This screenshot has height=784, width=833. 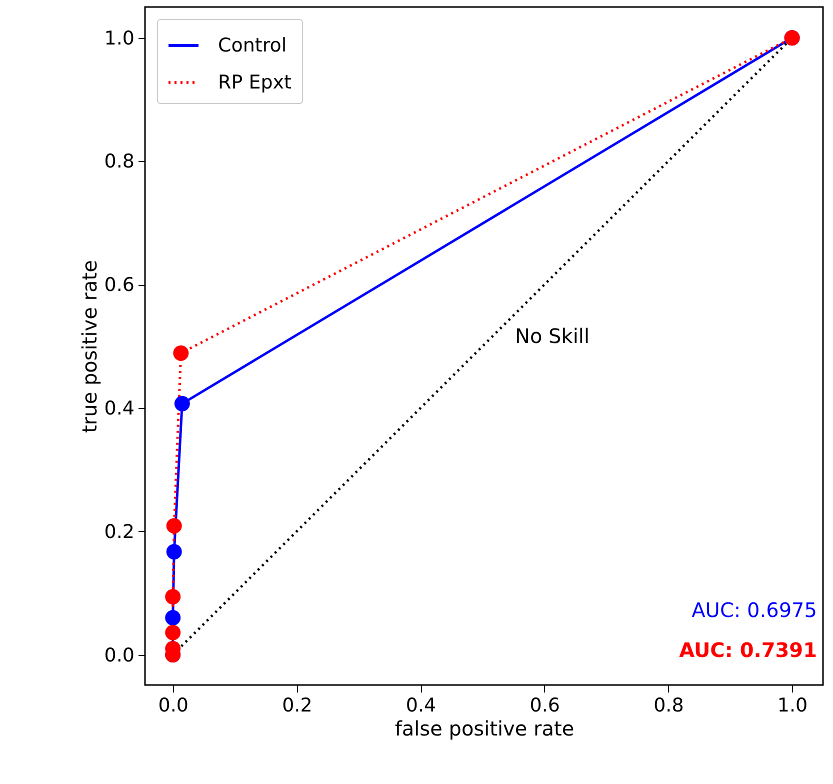 I want to click on y-tick-label: 0.8, so click(x=119, y=161).